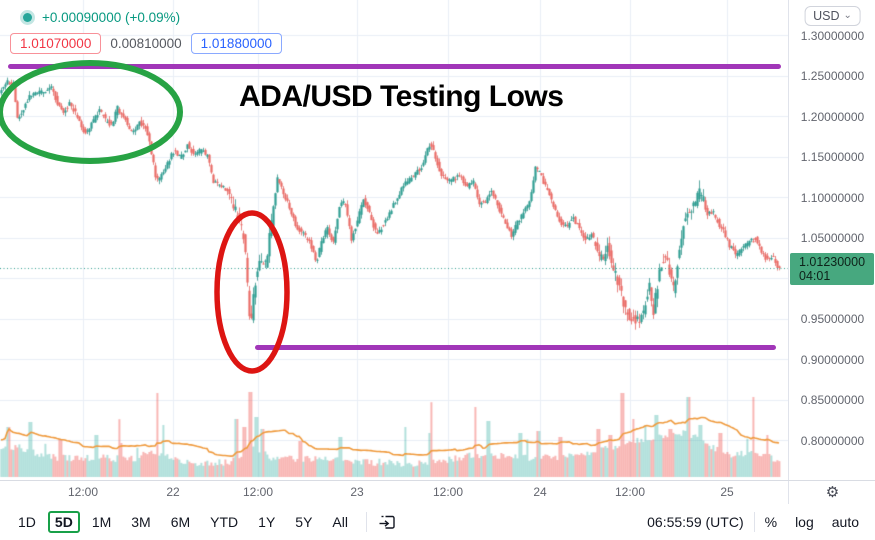 The image size is (875, 540). Describe the element at coordinates (832, 359) in the screenshot. I see `price-axis-label: 0.90000000` at that location.